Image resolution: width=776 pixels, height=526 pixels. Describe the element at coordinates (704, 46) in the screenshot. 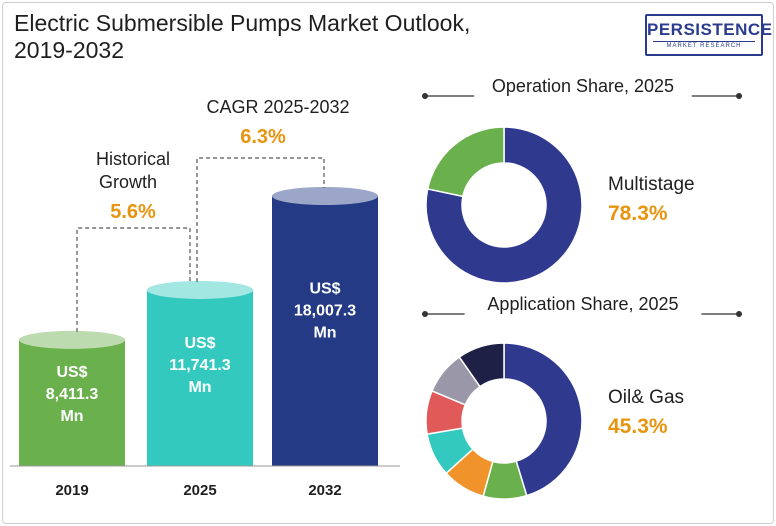

I see `logo-subtitle: MARKET RESEARCH` at that location.